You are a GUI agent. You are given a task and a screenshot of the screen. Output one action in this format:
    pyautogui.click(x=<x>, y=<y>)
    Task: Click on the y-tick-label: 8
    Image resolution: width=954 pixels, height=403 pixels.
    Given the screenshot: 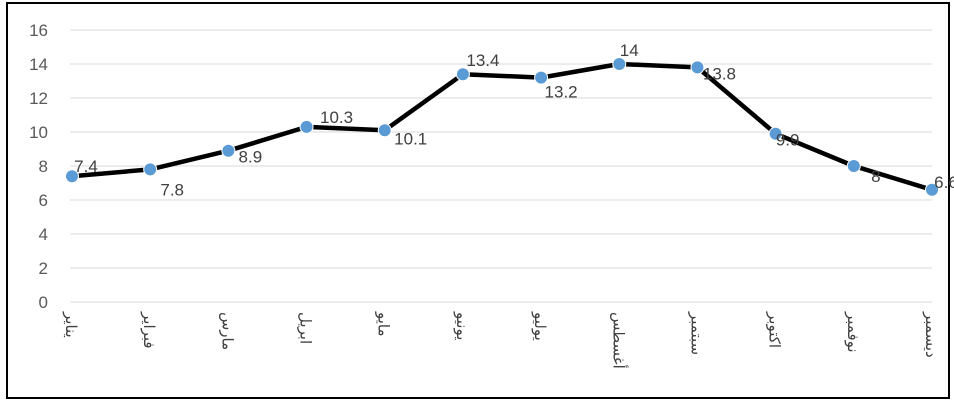 What is the action you would take?
    pyautogui.click(x=43, y=166)
    